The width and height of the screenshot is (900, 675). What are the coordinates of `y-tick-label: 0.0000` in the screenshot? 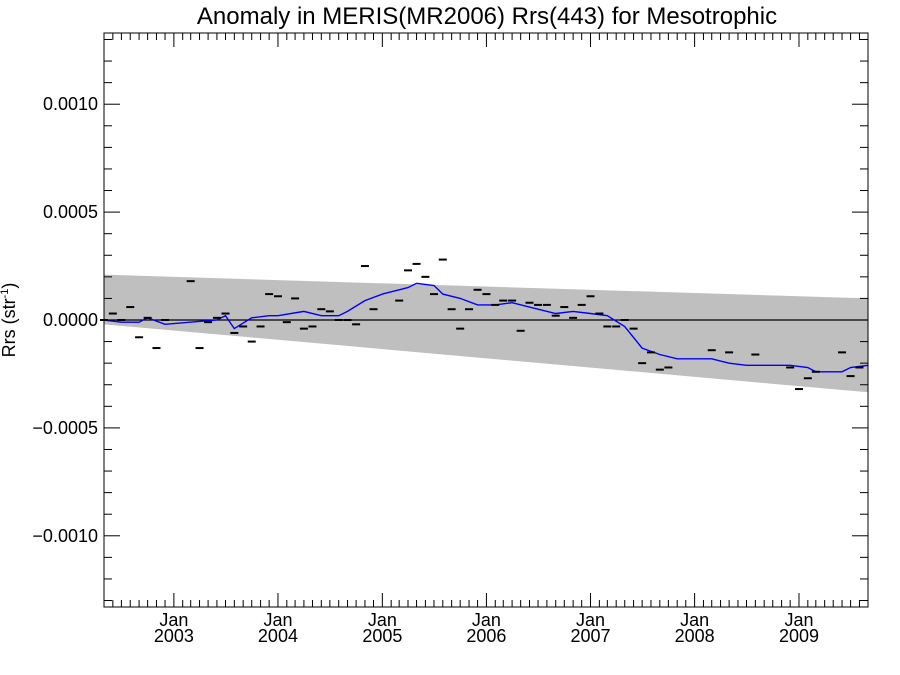 It's located at (70, 320).